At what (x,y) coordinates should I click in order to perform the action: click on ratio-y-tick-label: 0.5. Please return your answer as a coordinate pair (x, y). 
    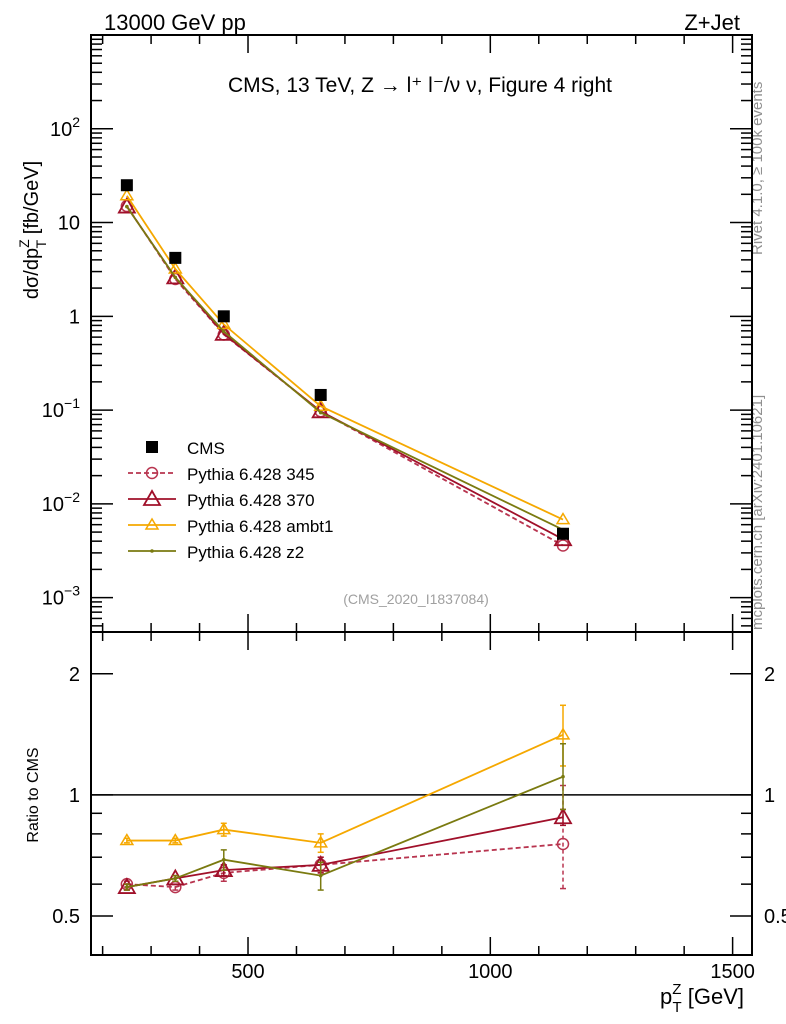
    Looking at the image, I should click on (66, 917).